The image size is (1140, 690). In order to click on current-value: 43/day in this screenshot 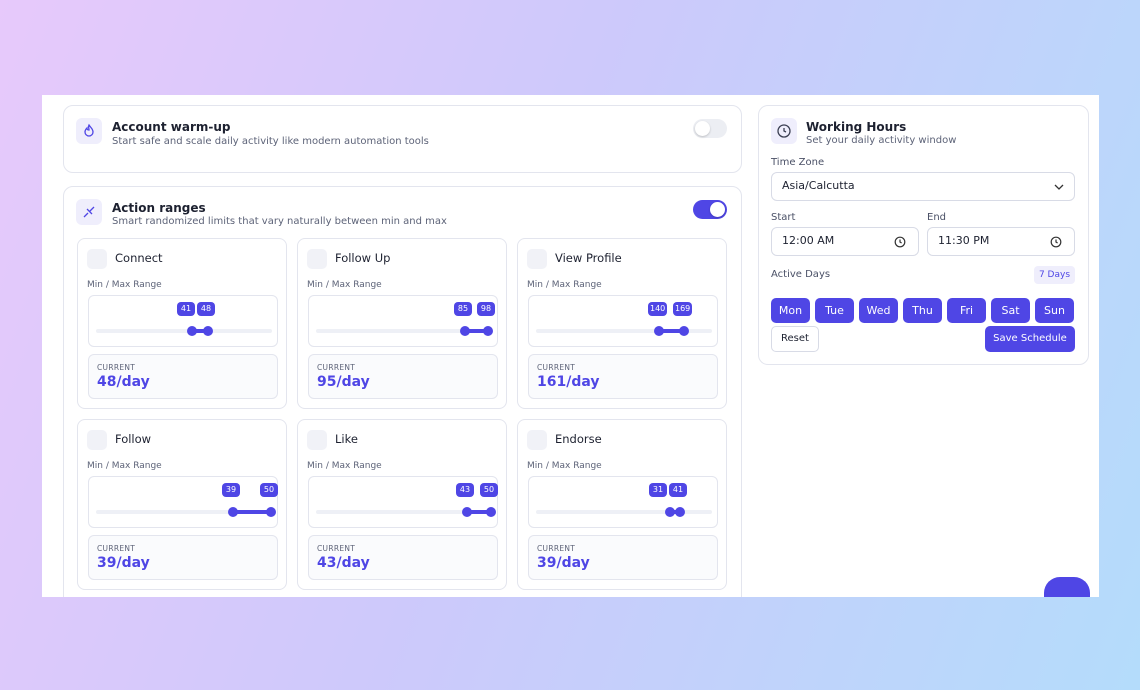, I will do `click(343, 563)`.